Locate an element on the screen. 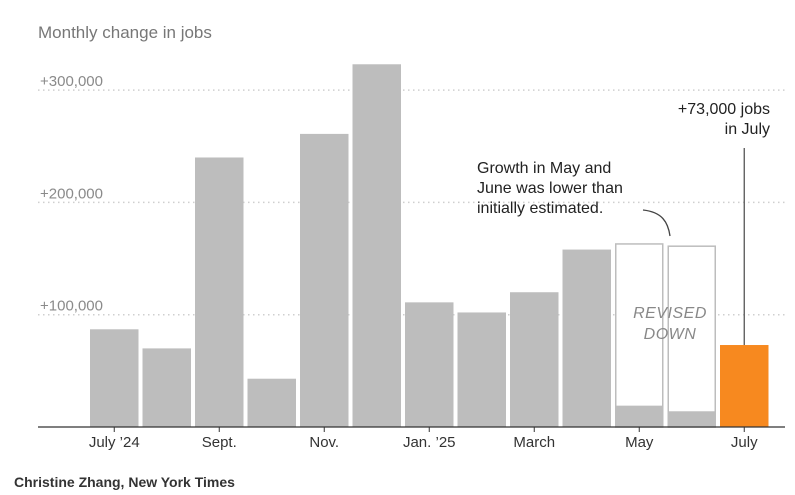  highlight-label: in July is located at coordinates (747, 129).